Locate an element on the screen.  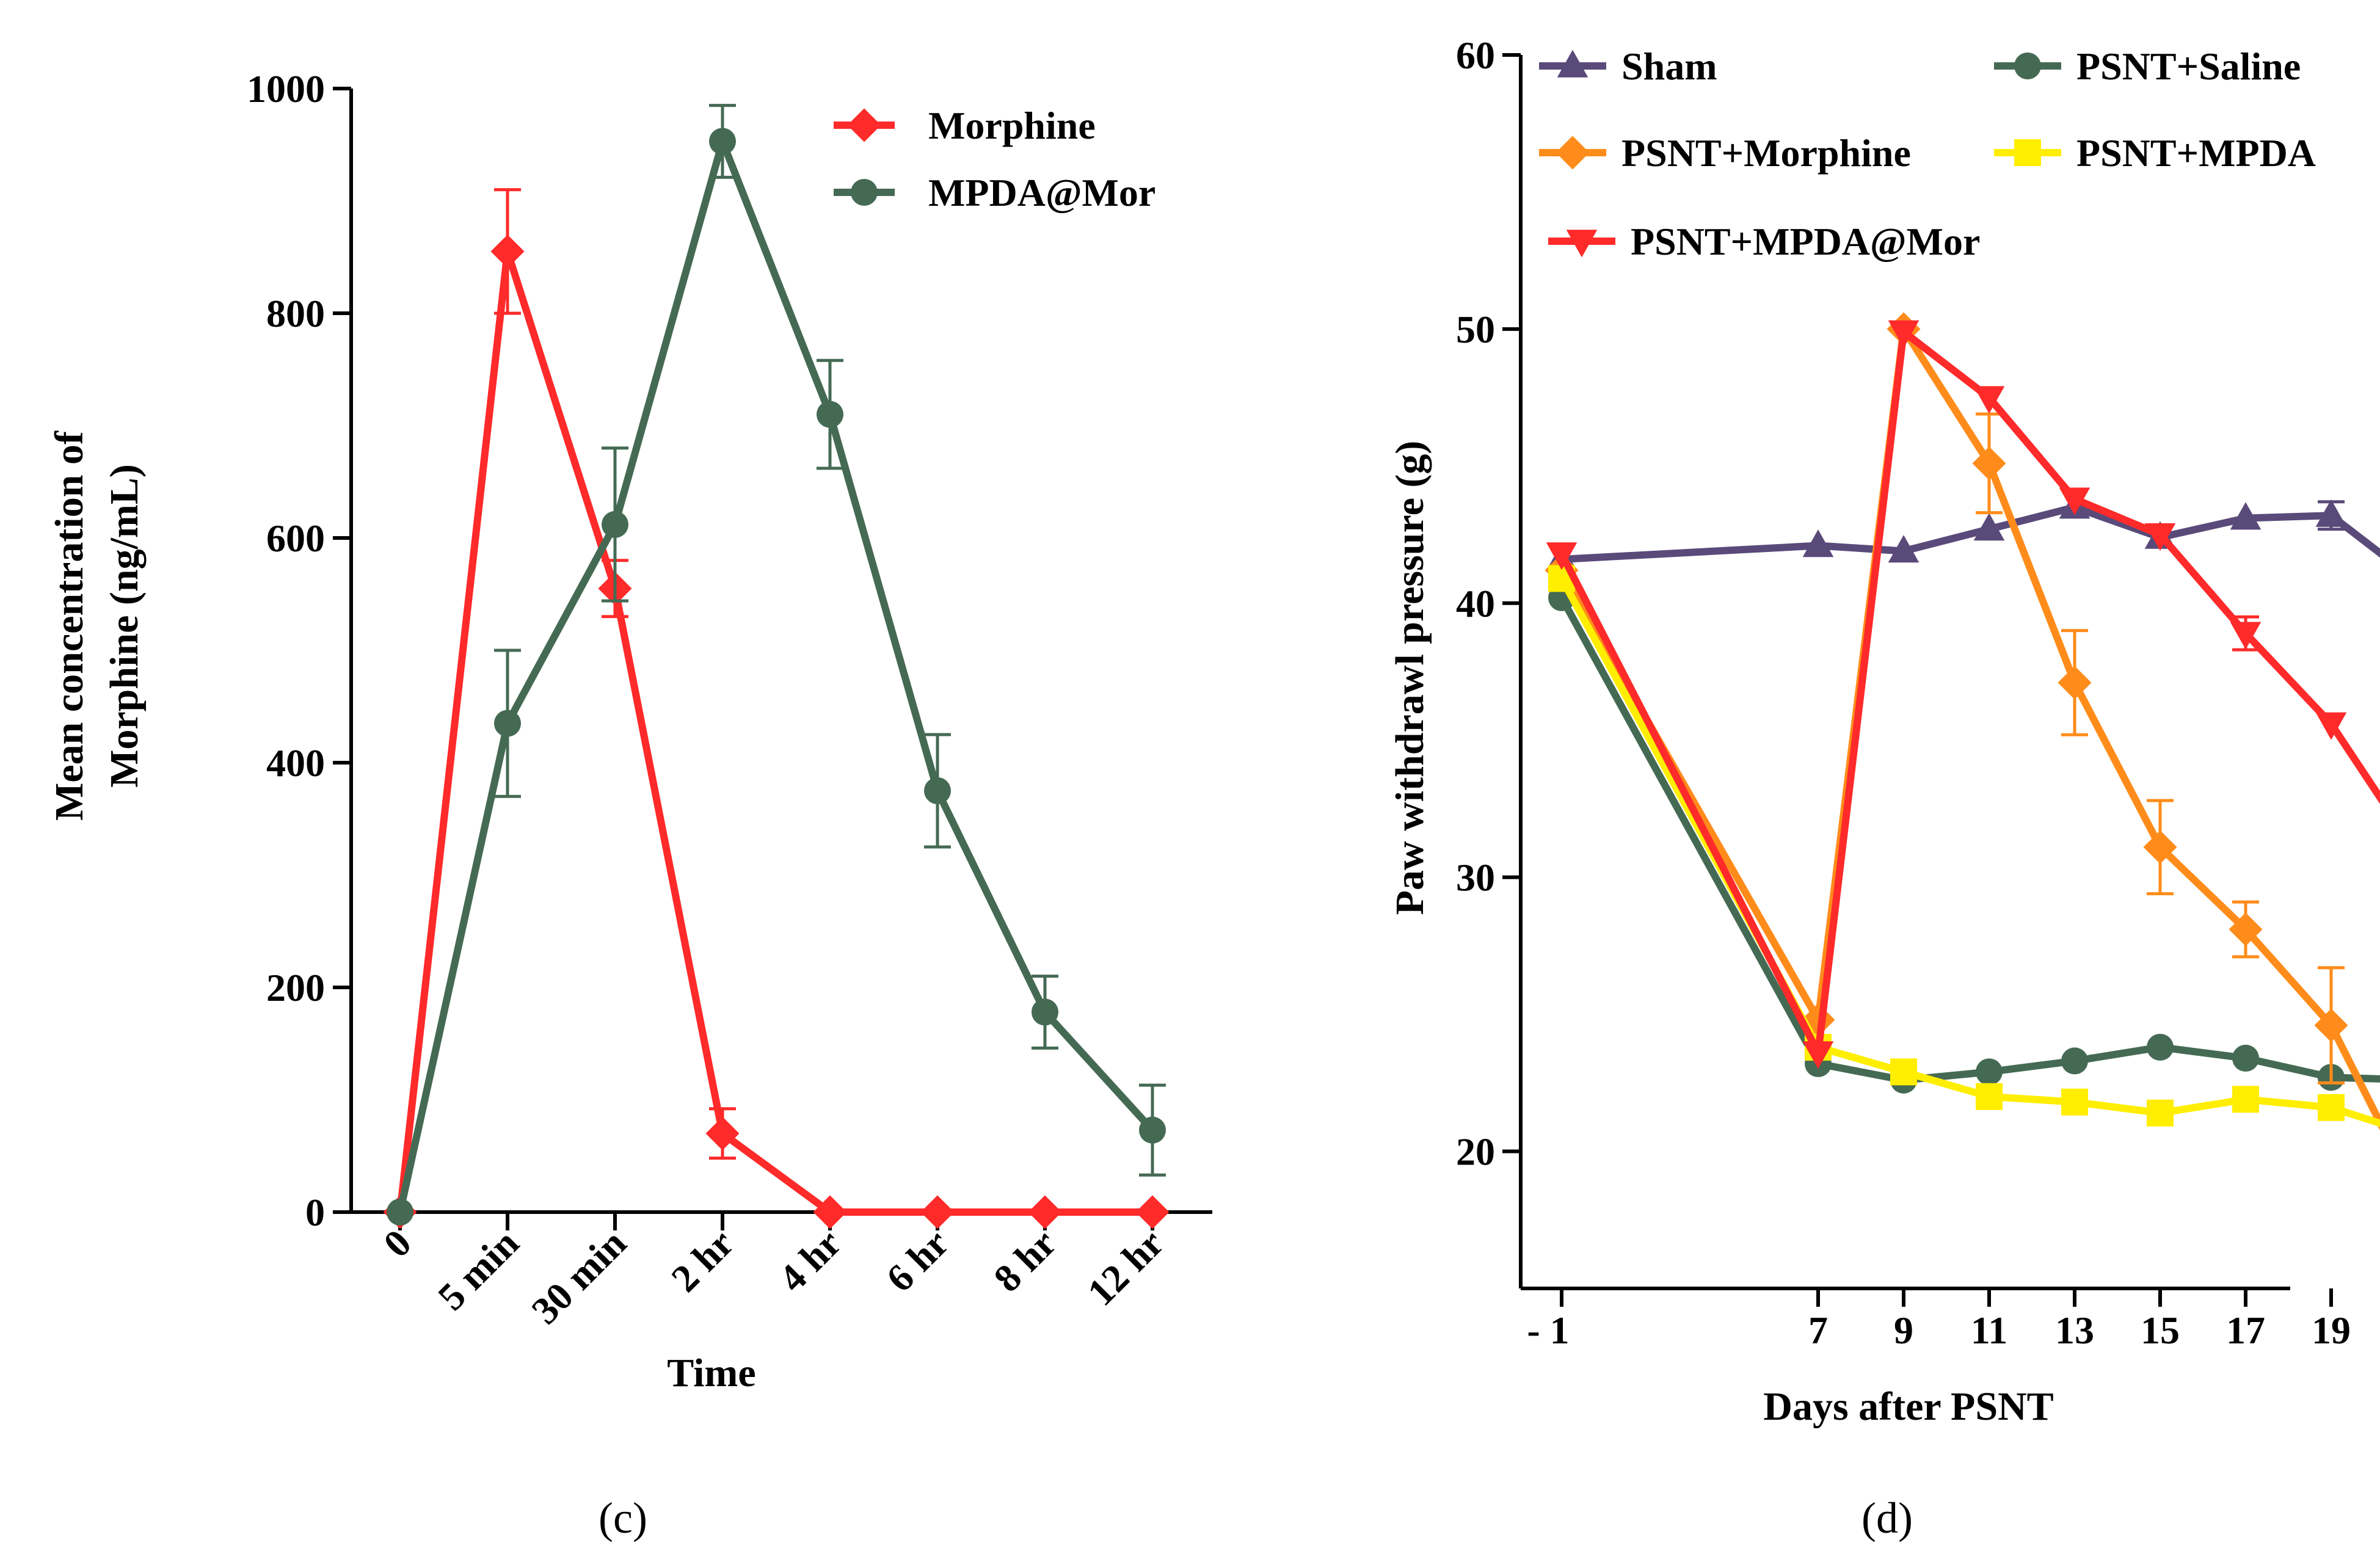
x-tick-label-d: 11 is located at coordinates (1989, 1330).